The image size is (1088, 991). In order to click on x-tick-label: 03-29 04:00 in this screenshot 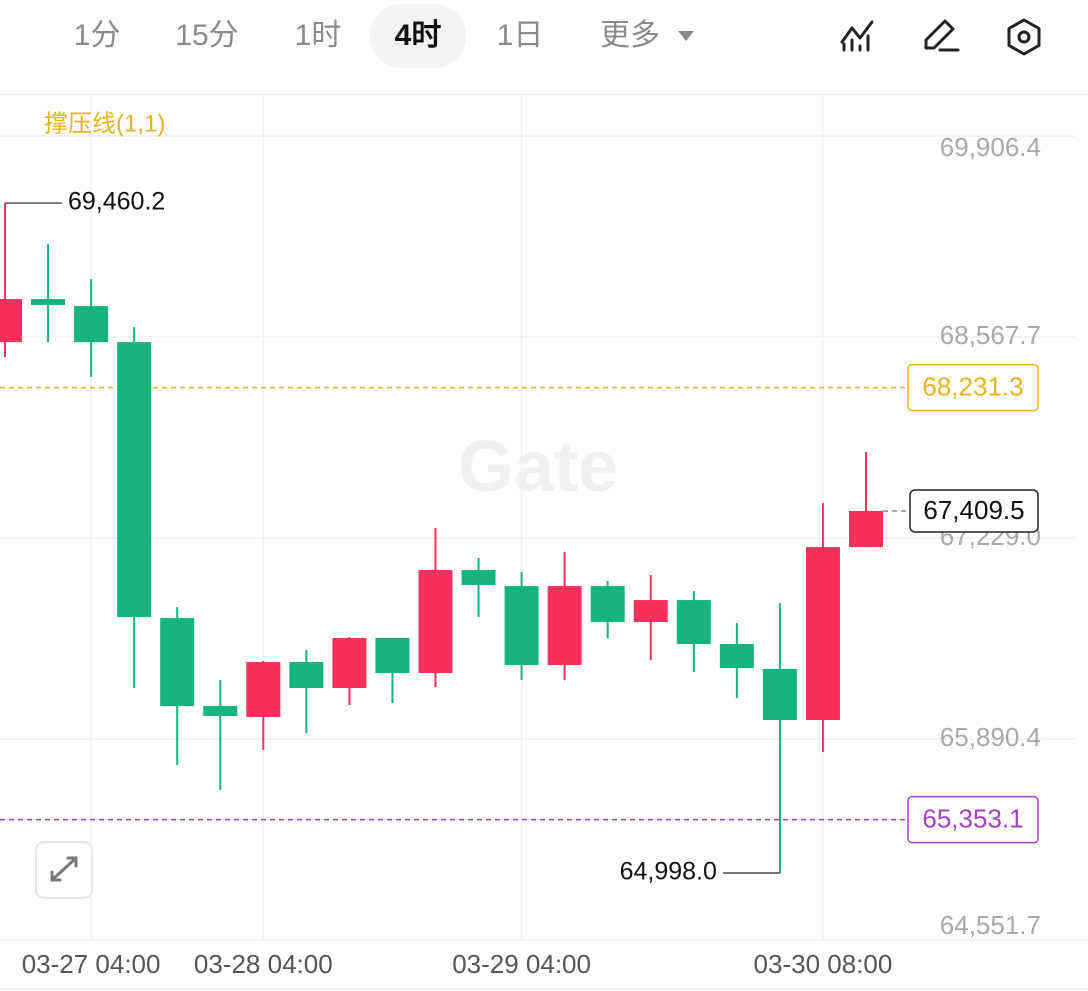, I will do `click(521, 964)`.